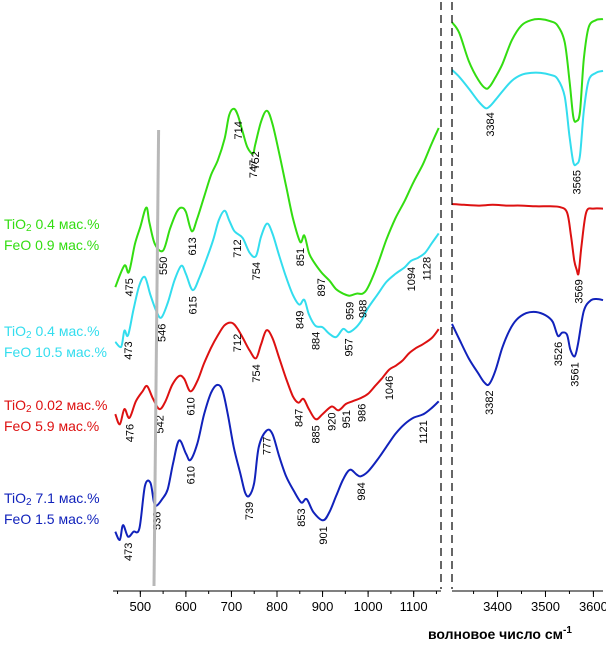 The width and height of the screenshot is (606, 645). Describe the element at coordinates (350, 347) in the screenshot. I see `peak-label: 957` at that location.